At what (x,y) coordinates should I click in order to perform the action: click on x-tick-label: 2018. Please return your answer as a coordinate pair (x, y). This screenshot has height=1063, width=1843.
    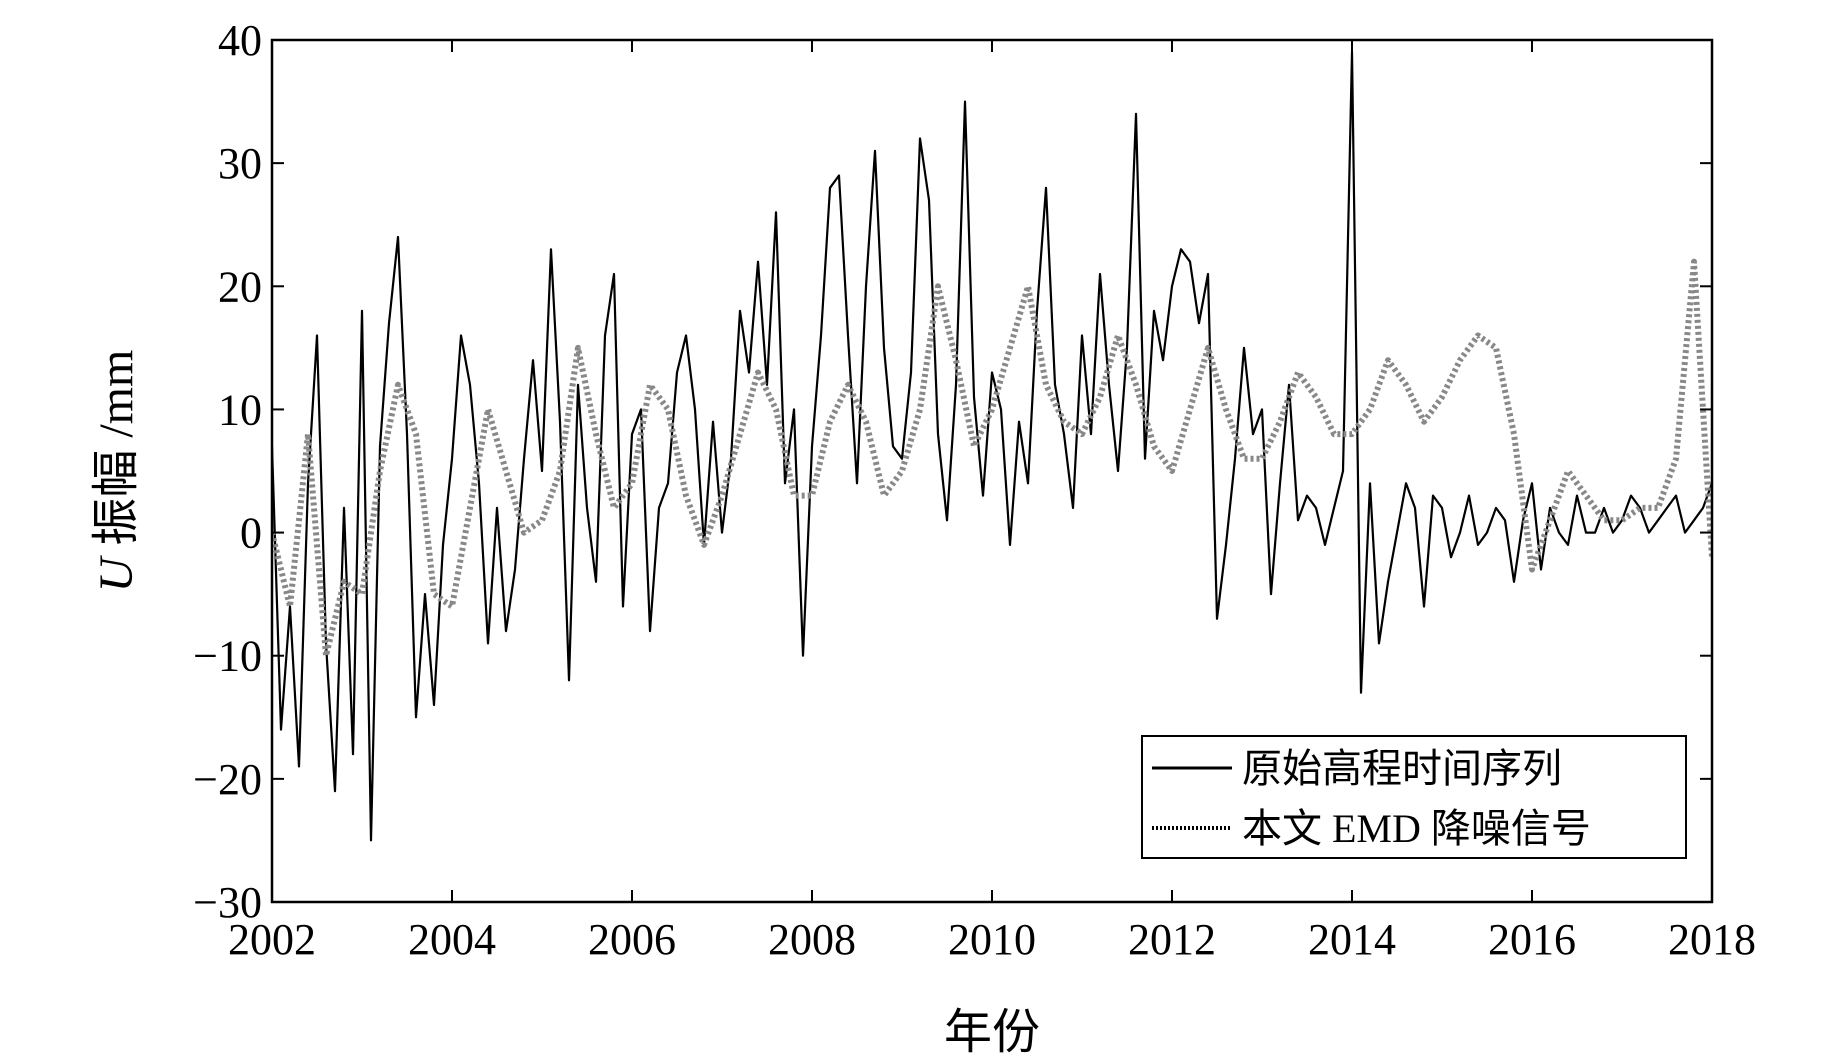
    Looking at the image, I should click on (1712, 939).